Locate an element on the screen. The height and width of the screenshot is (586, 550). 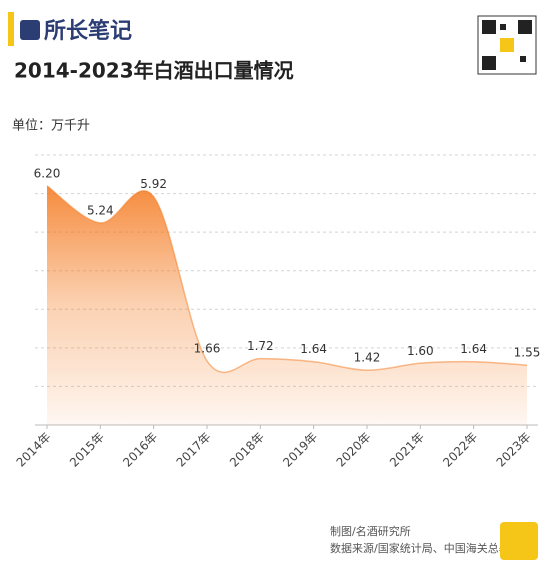
source: 数据来源/国家统计局、中国海关总署 is located at coordinates (420, 548).